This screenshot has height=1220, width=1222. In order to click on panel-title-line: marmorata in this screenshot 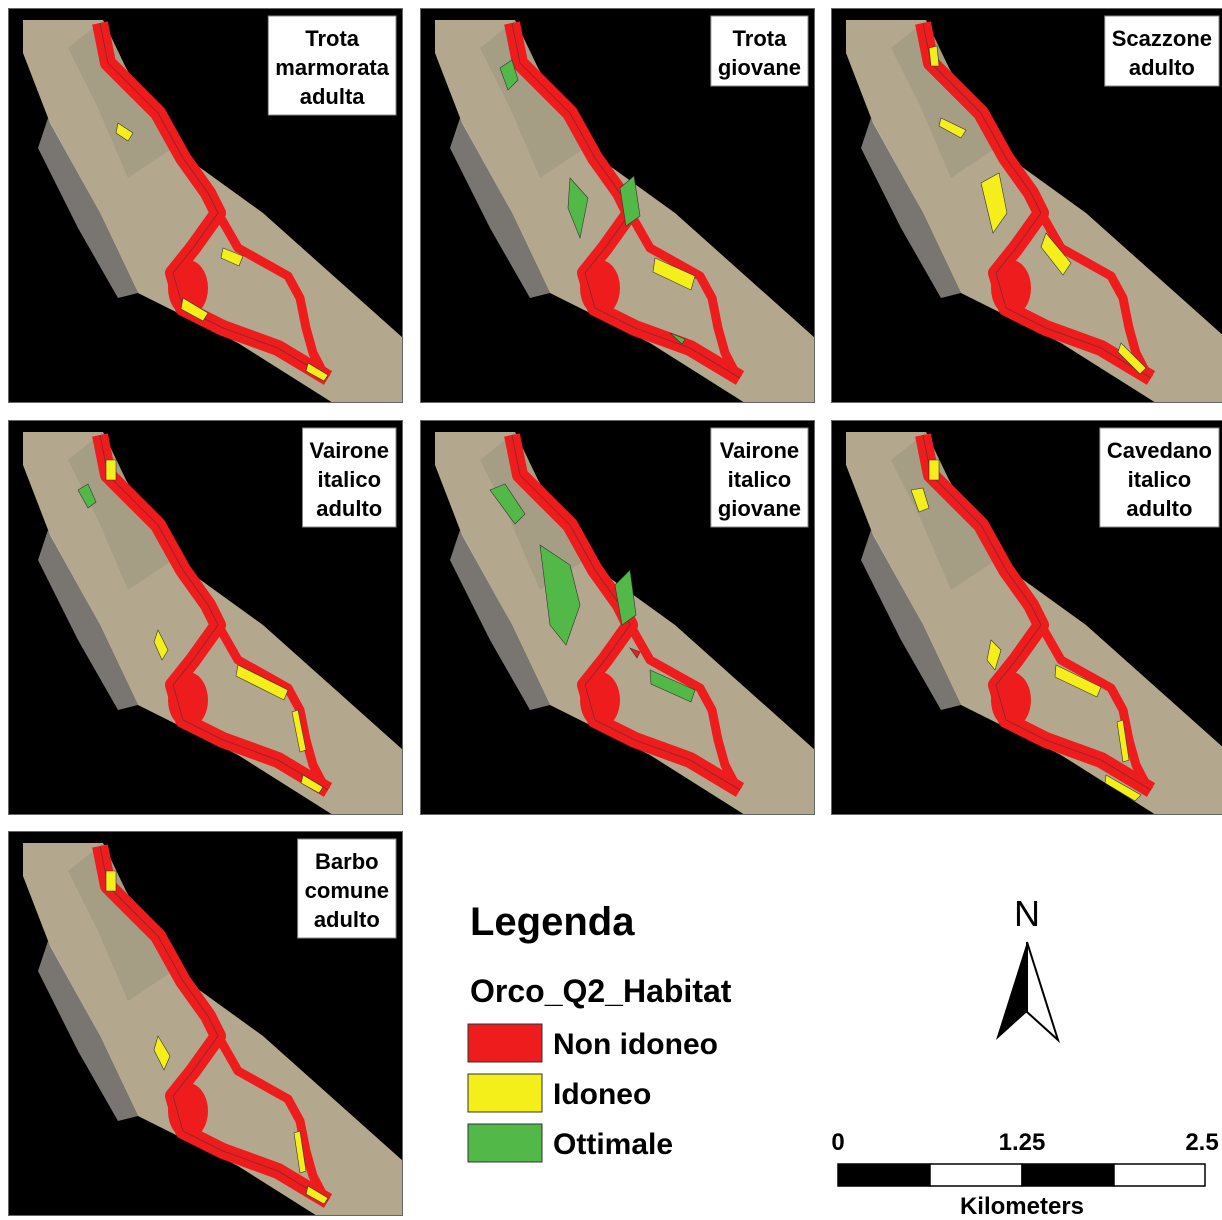, I will do `click(332, 67)`.